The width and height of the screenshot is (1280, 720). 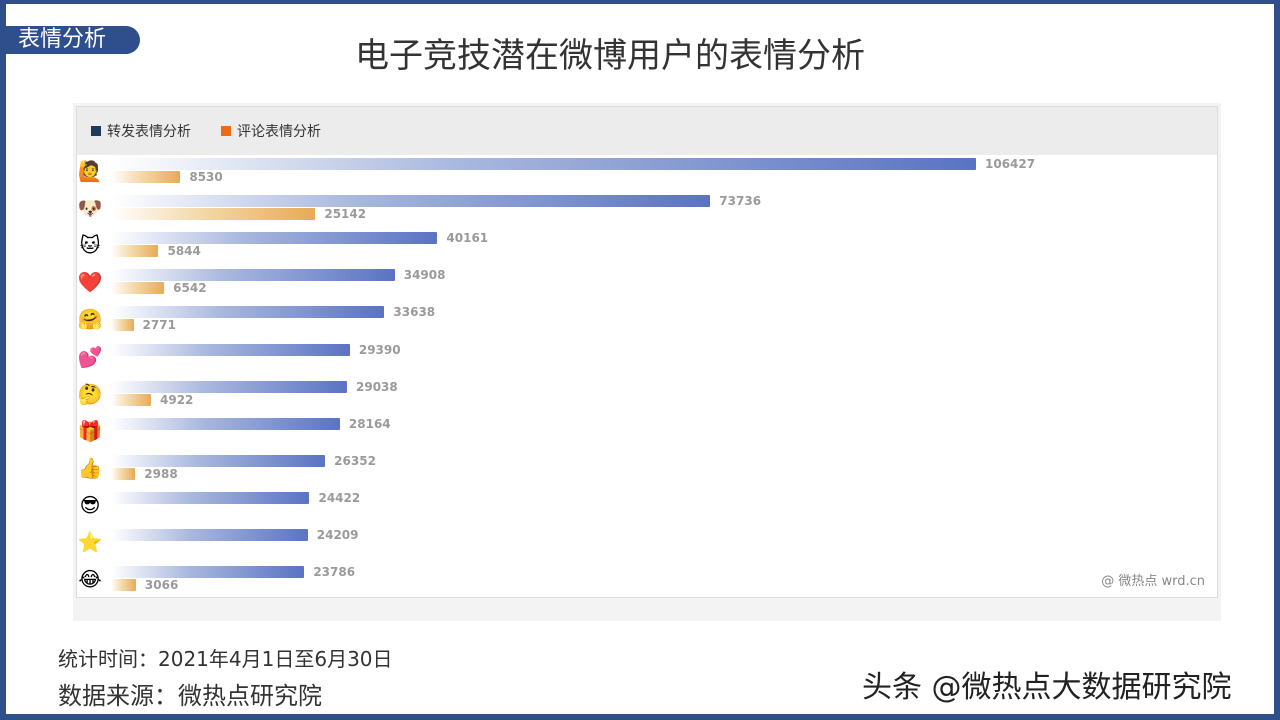 I want to click on cat-face-icon: 🐱, so click(x=90, y=245).